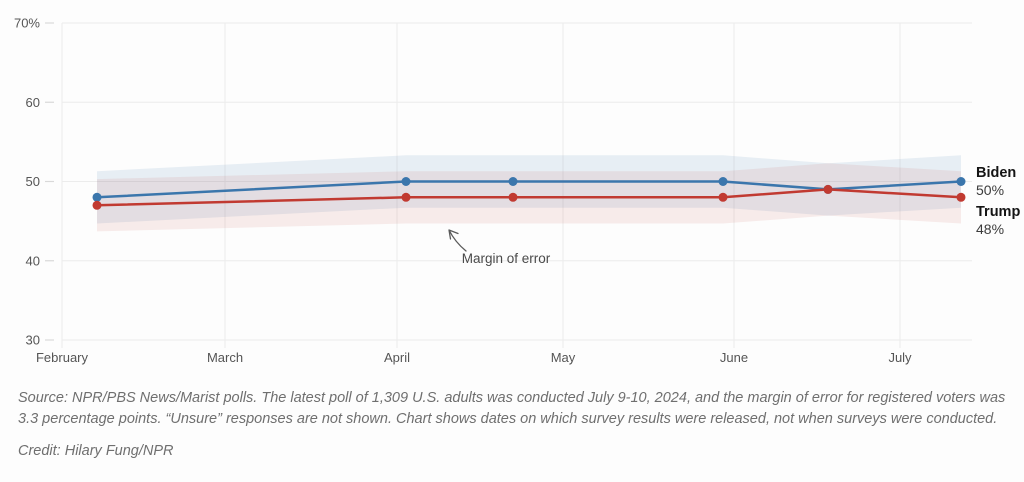 The height and width of the screenshot is (482, 1024). What do you see at coordinates (990, 229) in the screenshot?
I see `trump-end-value: 48%` at bounding box center [990, 229].